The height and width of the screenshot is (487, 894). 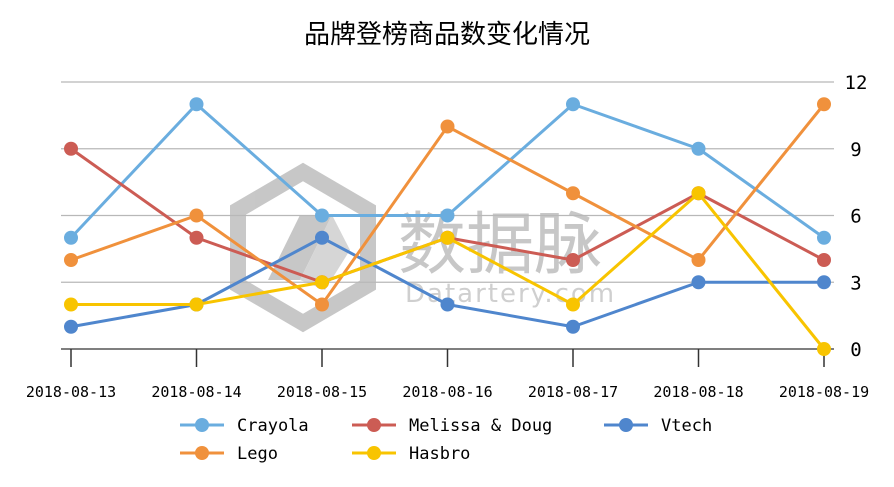 I want to click on x-tick-label: 2018-08-16, so click(x=447, y=392).